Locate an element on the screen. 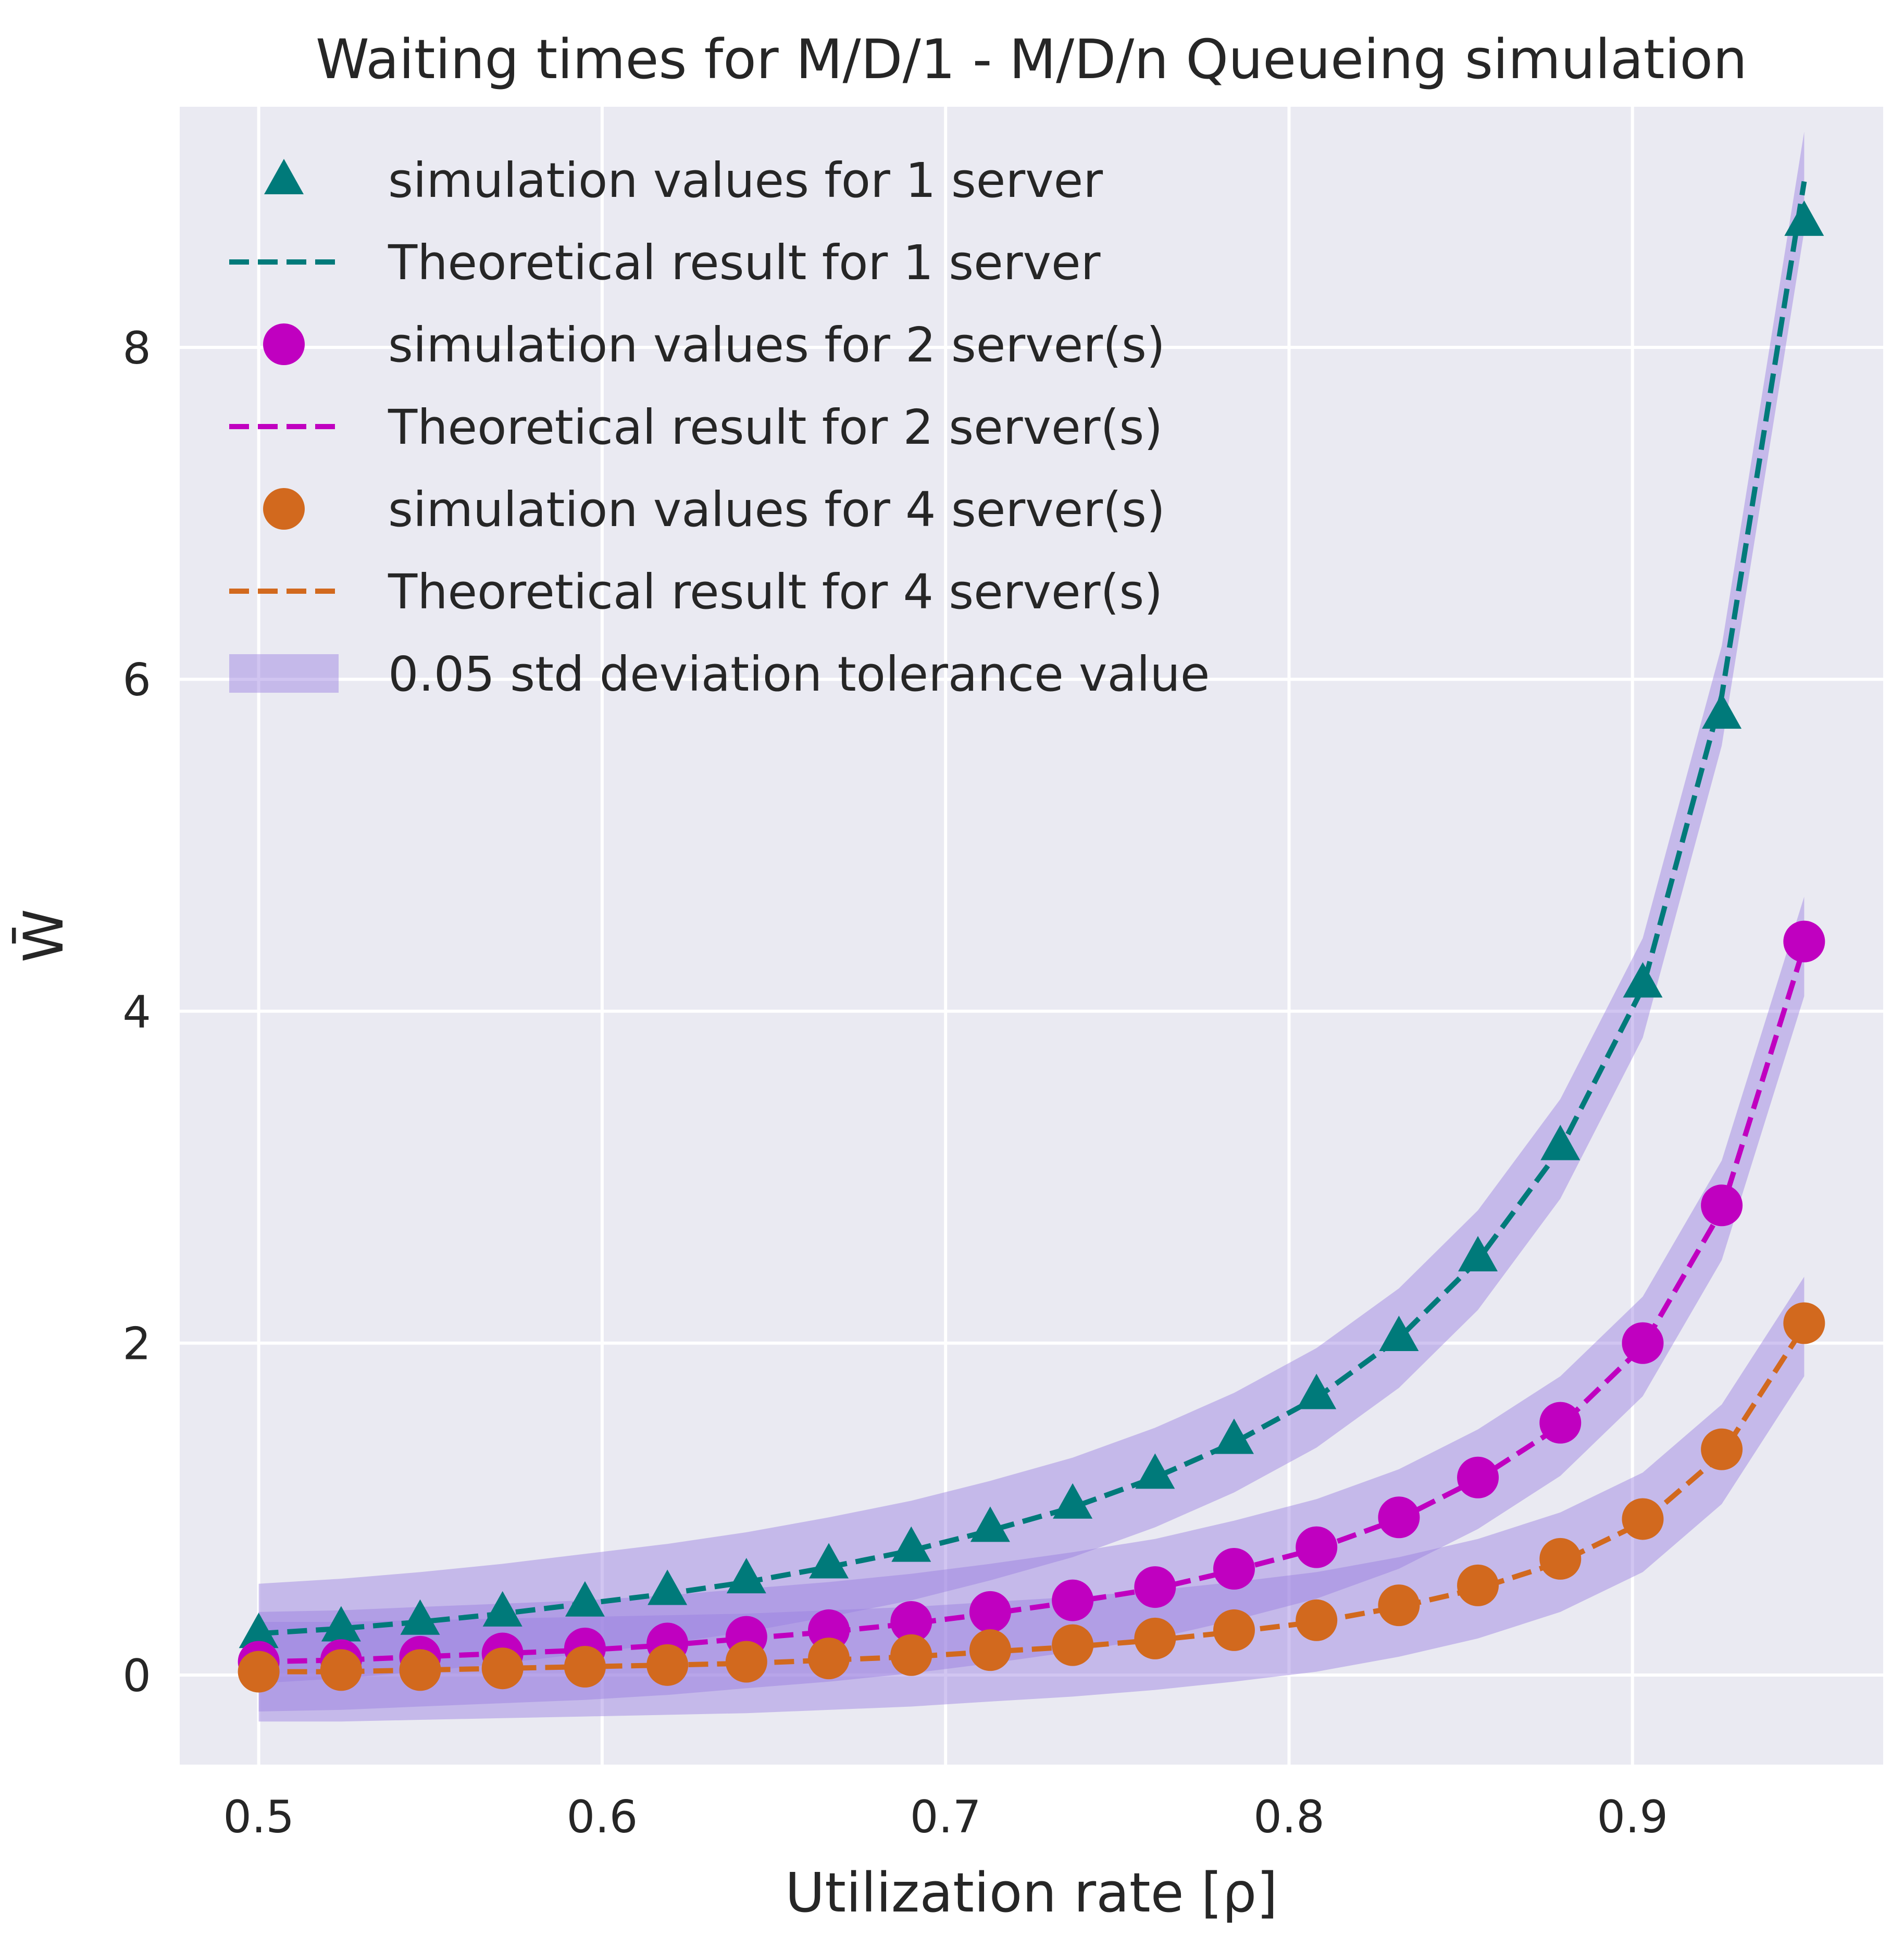  x-tick-labels: 0.5 0.6 0.7 0.8 0.9 is located at coordinates (945, 1817).